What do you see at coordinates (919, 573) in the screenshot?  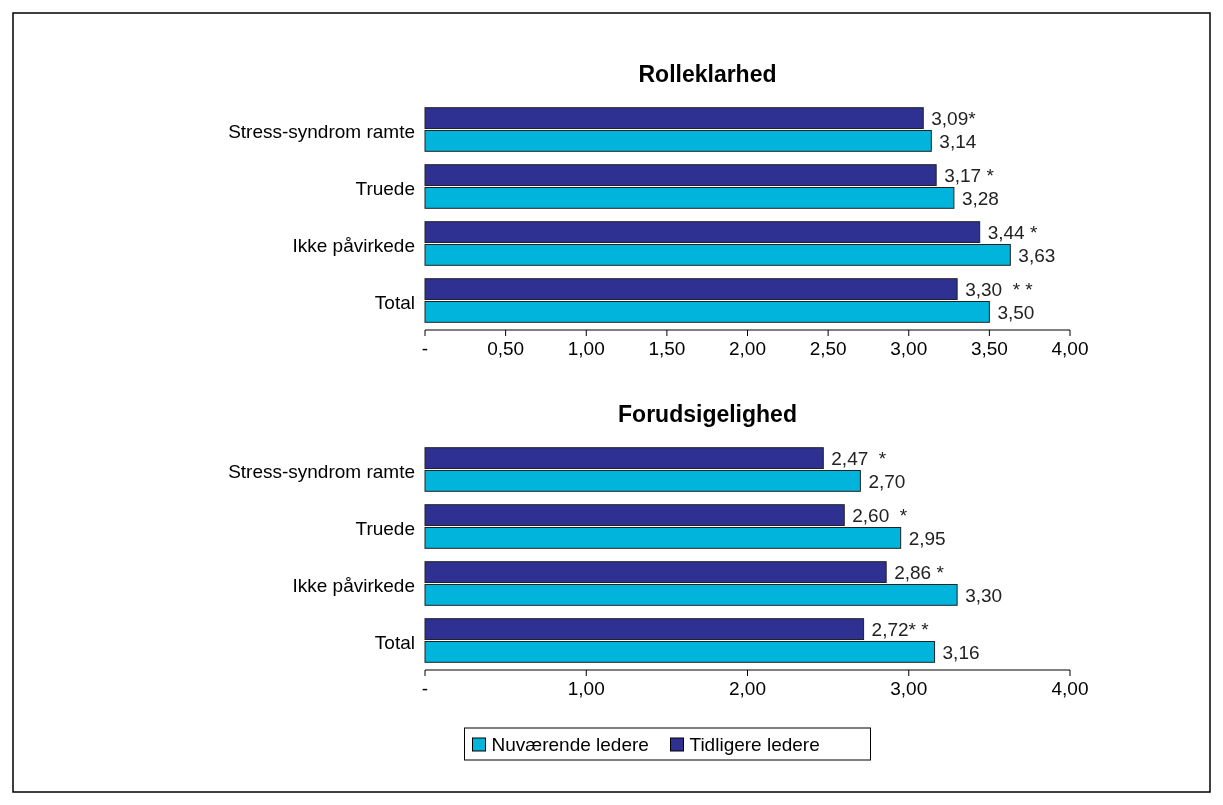 I see `data-label: 2,86 *` at bounding box center [919, 573].